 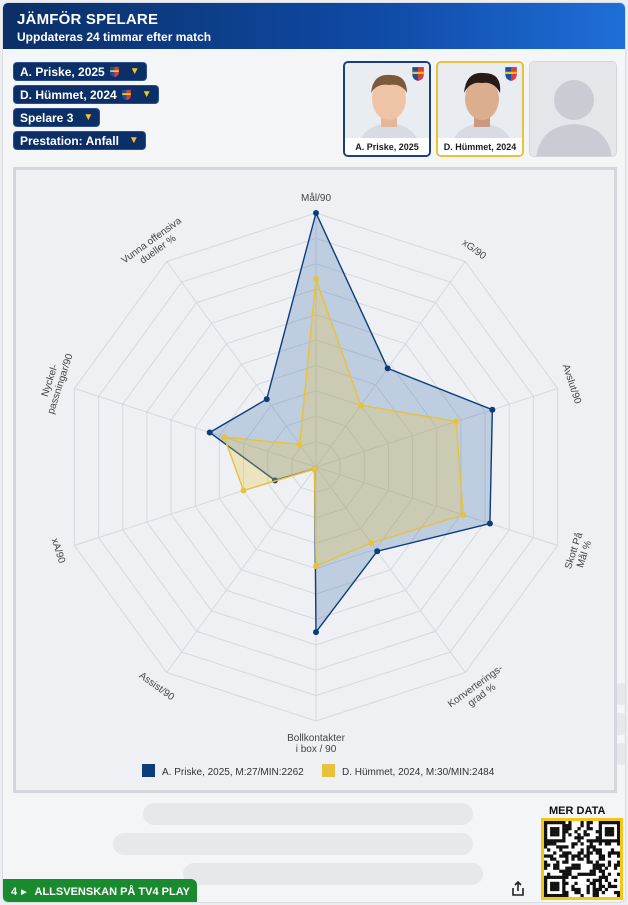 I want to click on player-2-selector: D. Hümmet, 2024 ▼, so click(x=86, y=94).